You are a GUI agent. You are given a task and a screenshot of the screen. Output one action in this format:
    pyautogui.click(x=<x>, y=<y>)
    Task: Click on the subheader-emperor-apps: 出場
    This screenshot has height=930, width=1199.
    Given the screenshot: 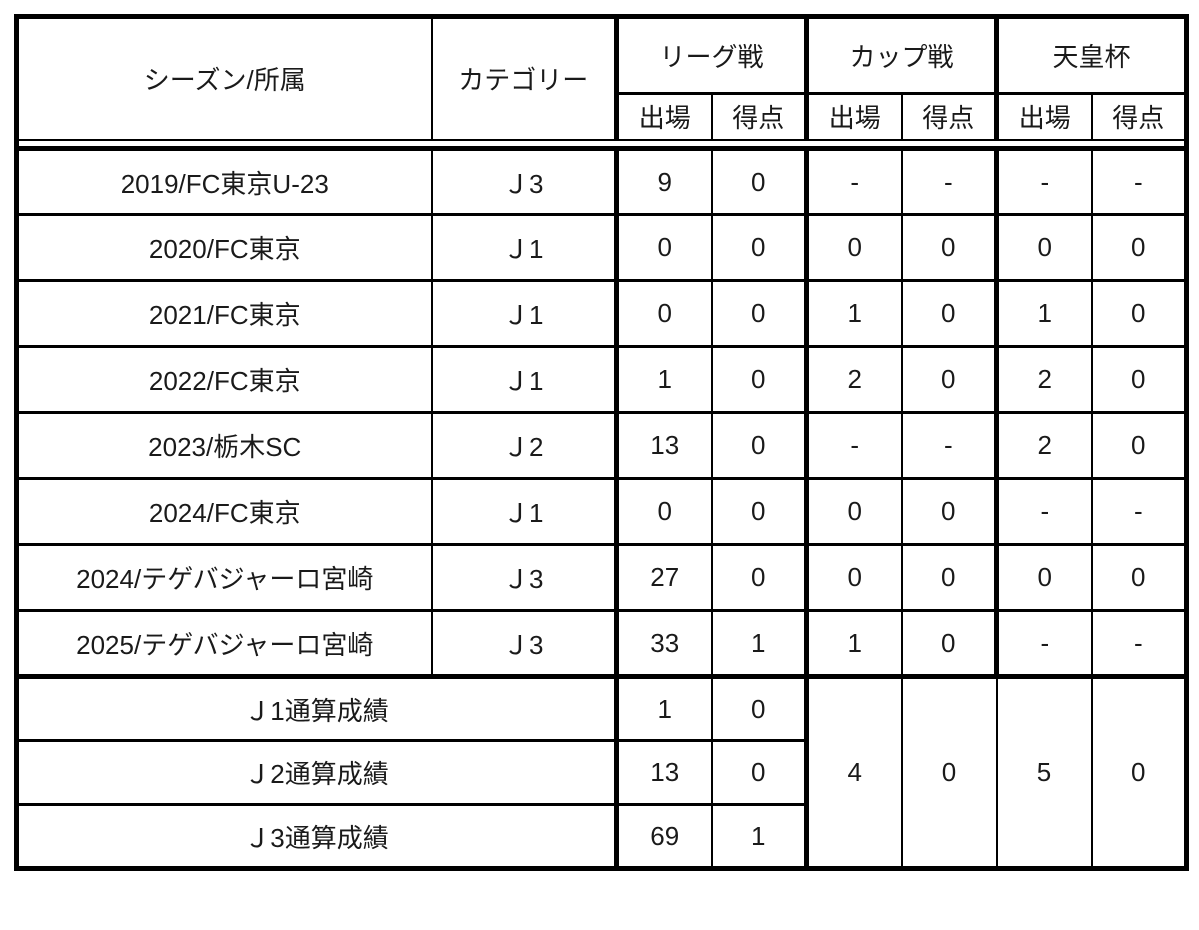 What is the action you would take?
    pyautogui.click(x=1043, y=116)
    